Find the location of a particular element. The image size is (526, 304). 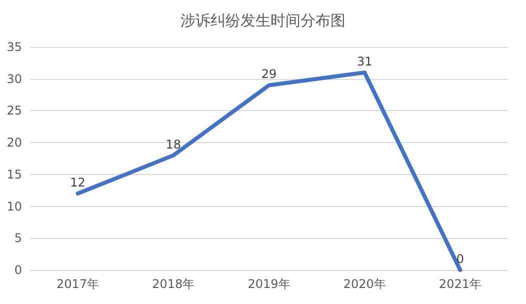

y-tick-label: 30 is located at coordinates (14, 79).